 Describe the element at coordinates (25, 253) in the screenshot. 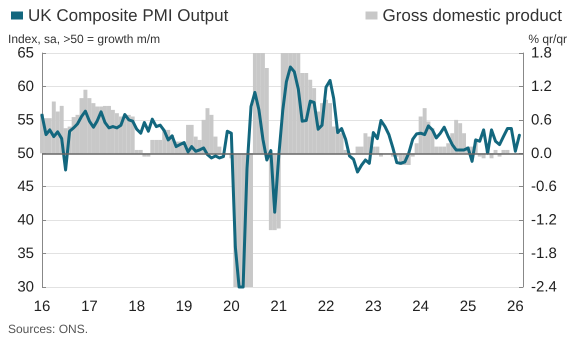

I see `y-tick-label: 35` at that location.